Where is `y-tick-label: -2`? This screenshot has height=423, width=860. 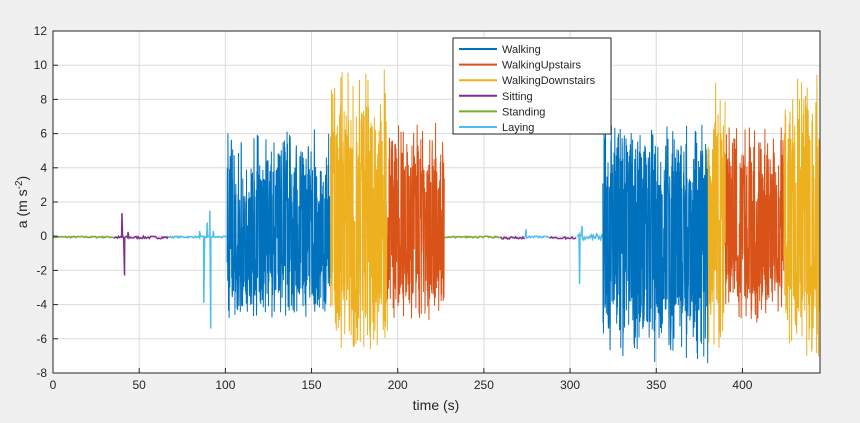
y-tick-label: -2 is located at coordinates (41, 270).